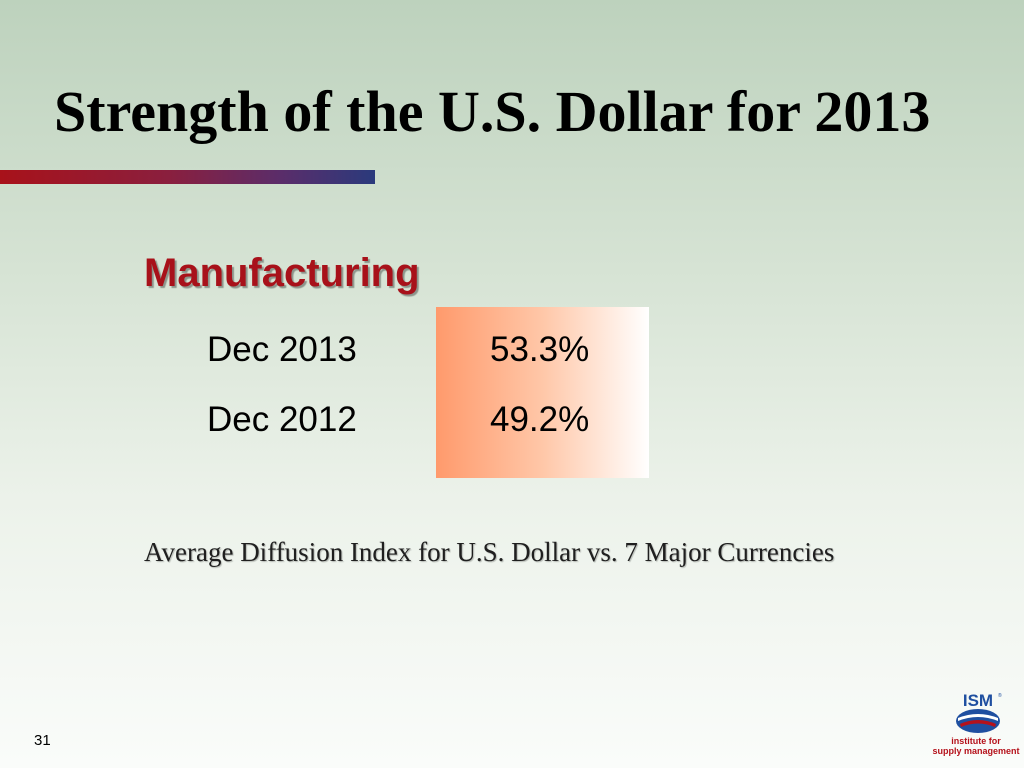  Describe the element at coordinates (976, 751) in the screenshot. I see `logo-name-line-2: supply management` at that location.